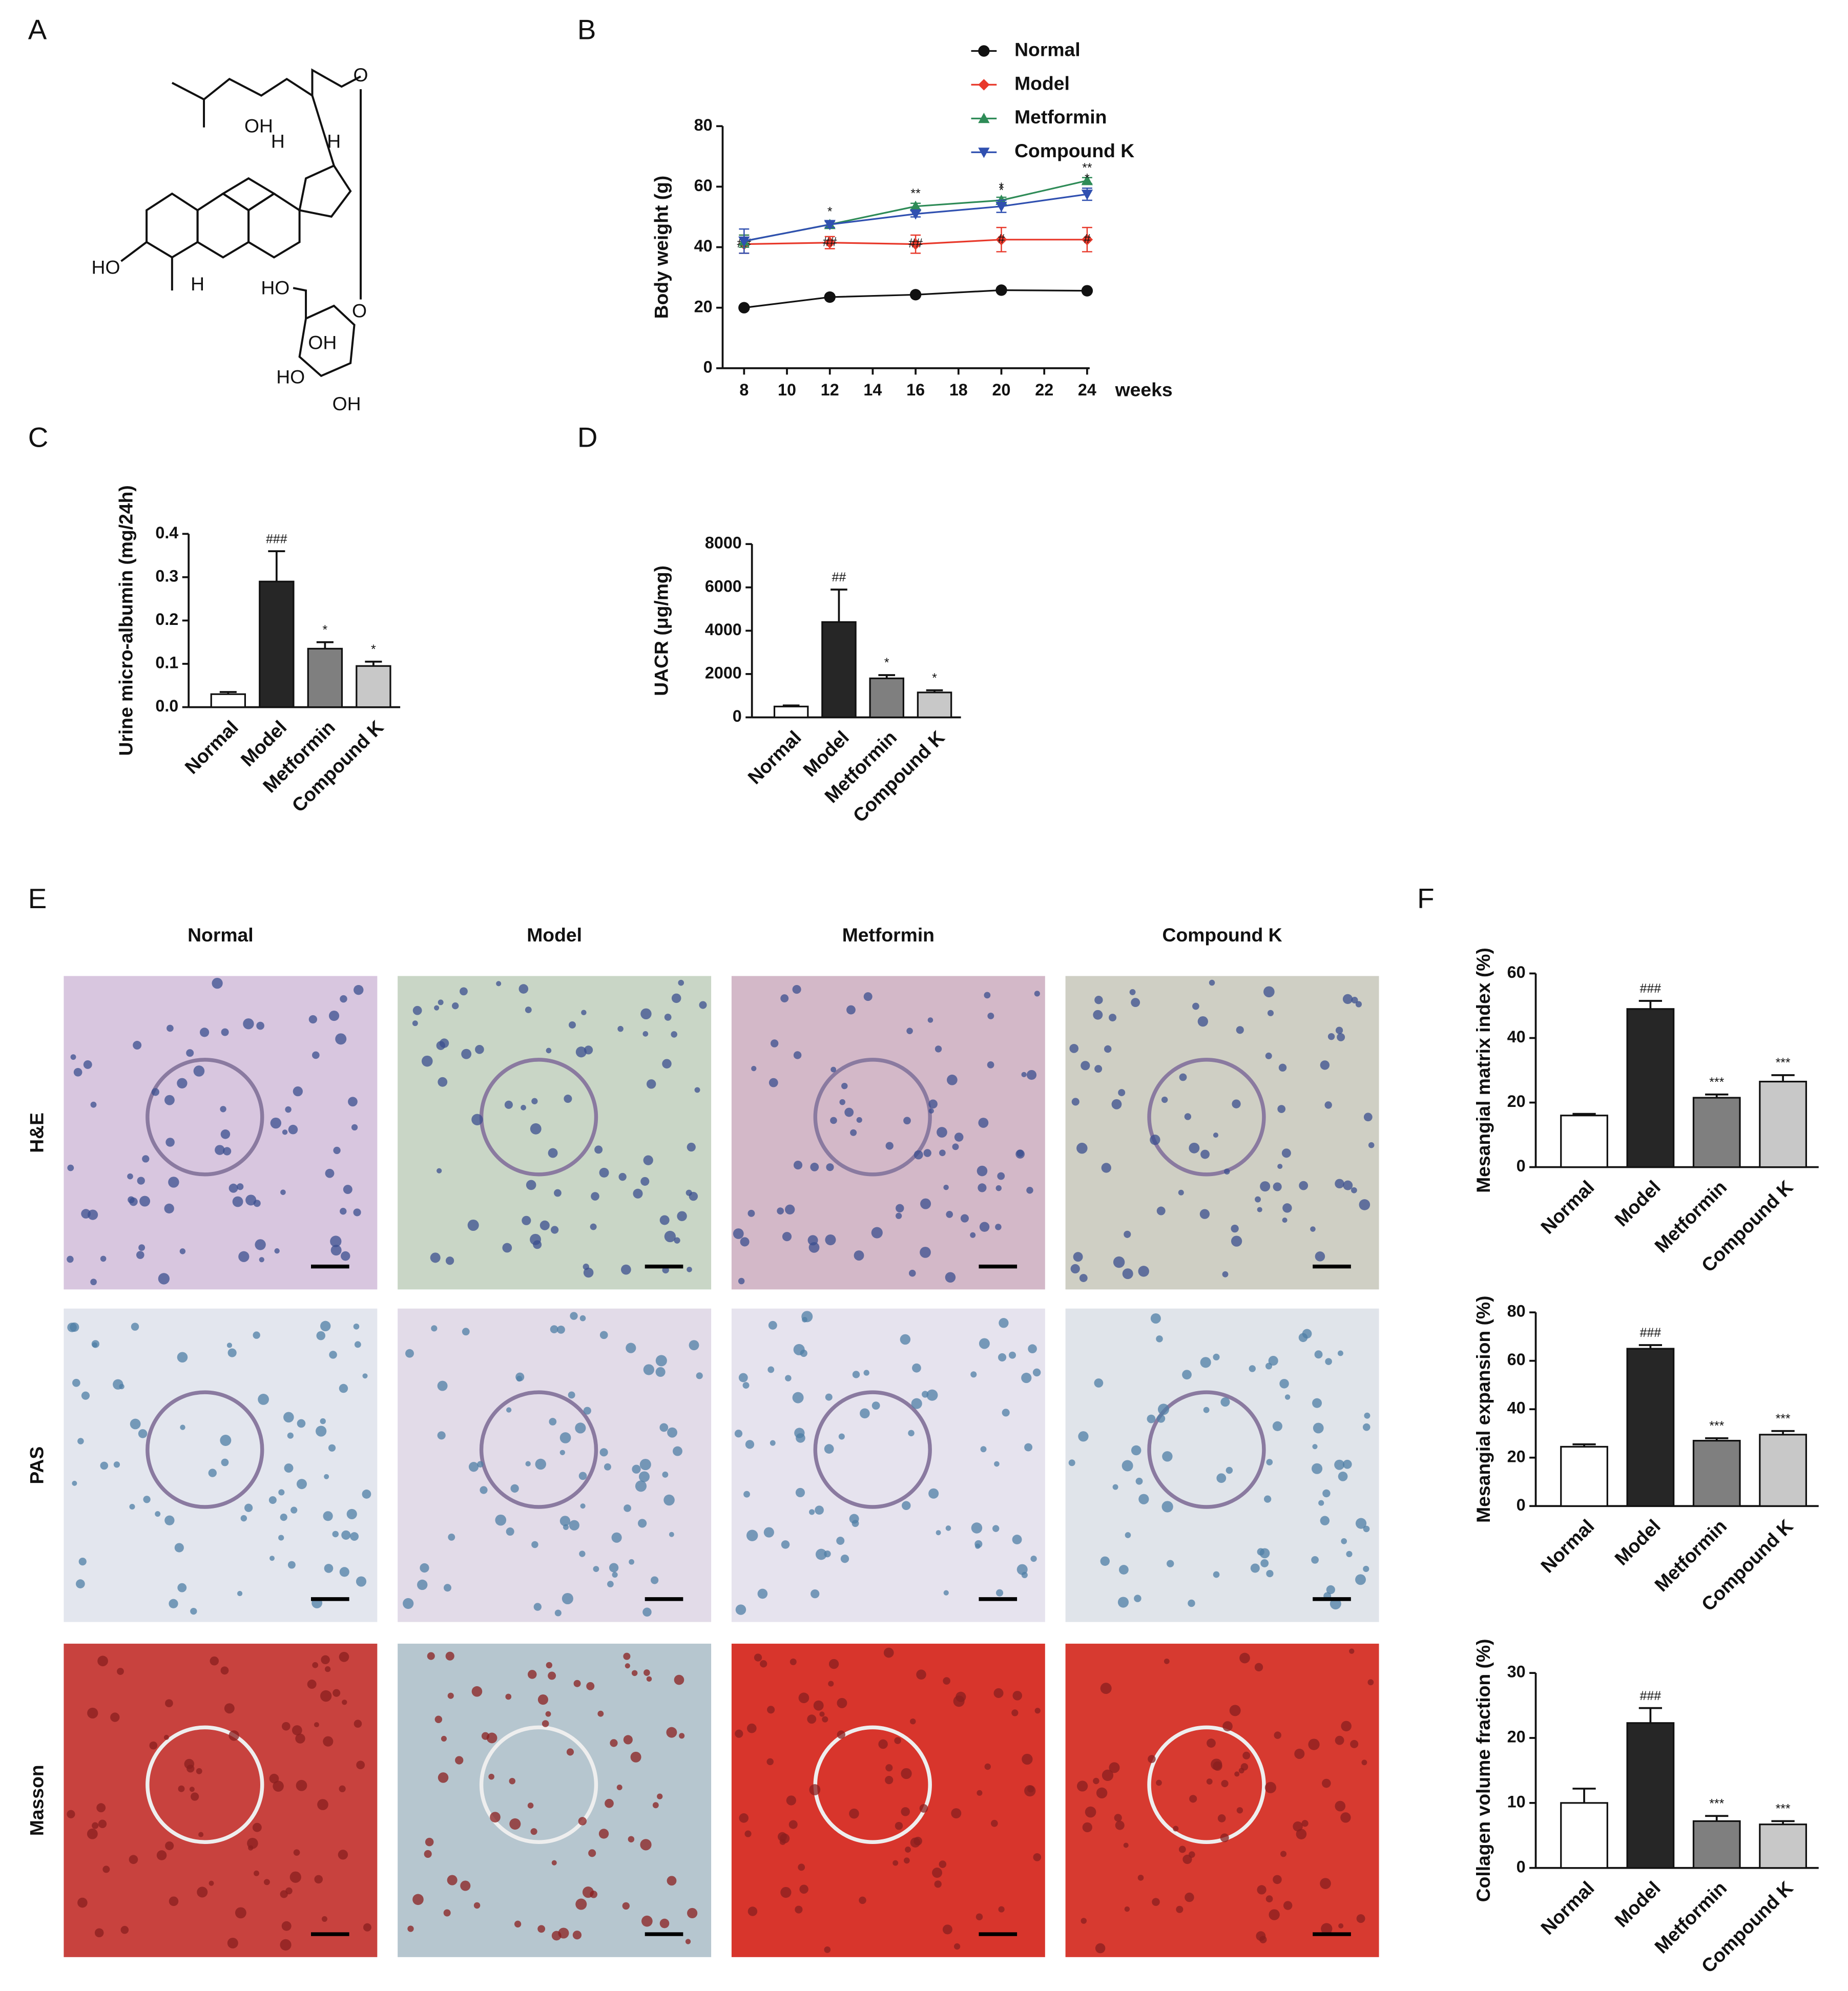 The height and width of the screenshot is (1991, 1848). I want to click on glomerulus, so click(539, 1784).